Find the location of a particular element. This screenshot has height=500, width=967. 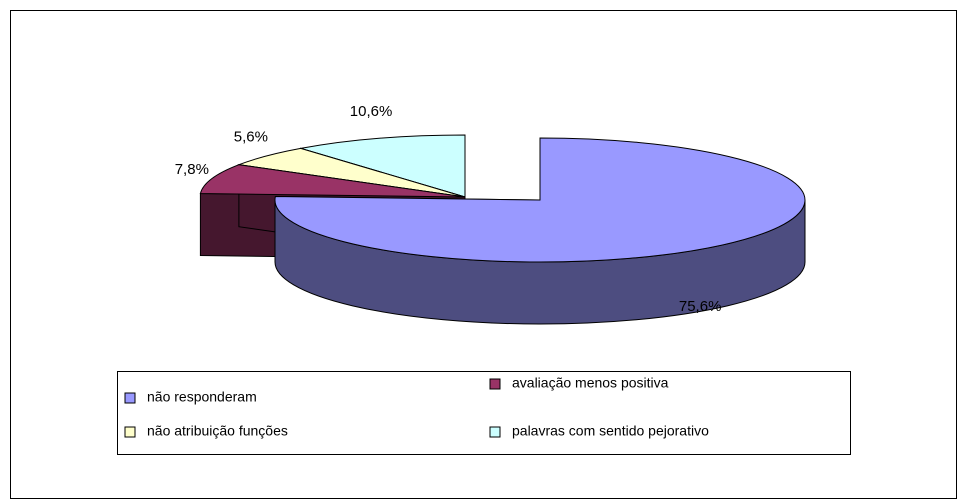

legend-label: não atribuição funções is located at coordinates (217, 431).